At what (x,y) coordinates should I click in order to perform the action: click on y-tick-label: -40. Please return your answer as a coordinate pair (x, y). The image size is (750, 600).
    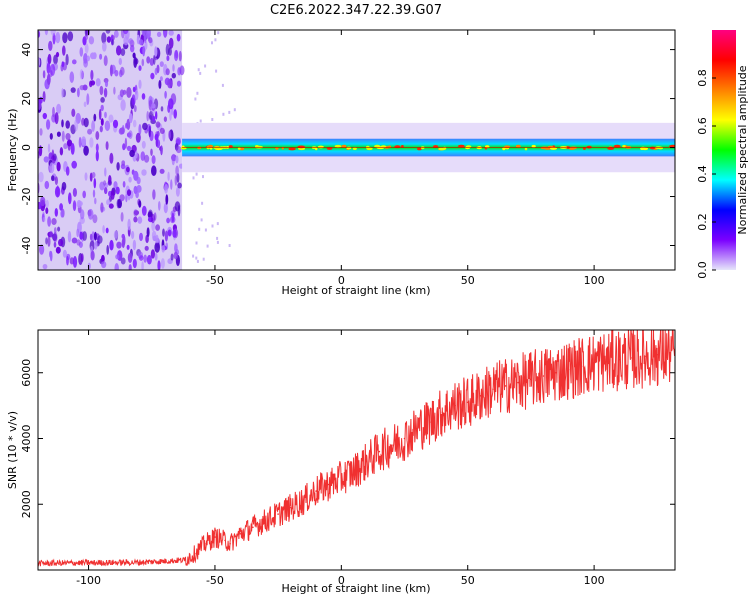
    Looking at the image, I should click on (26, 246).